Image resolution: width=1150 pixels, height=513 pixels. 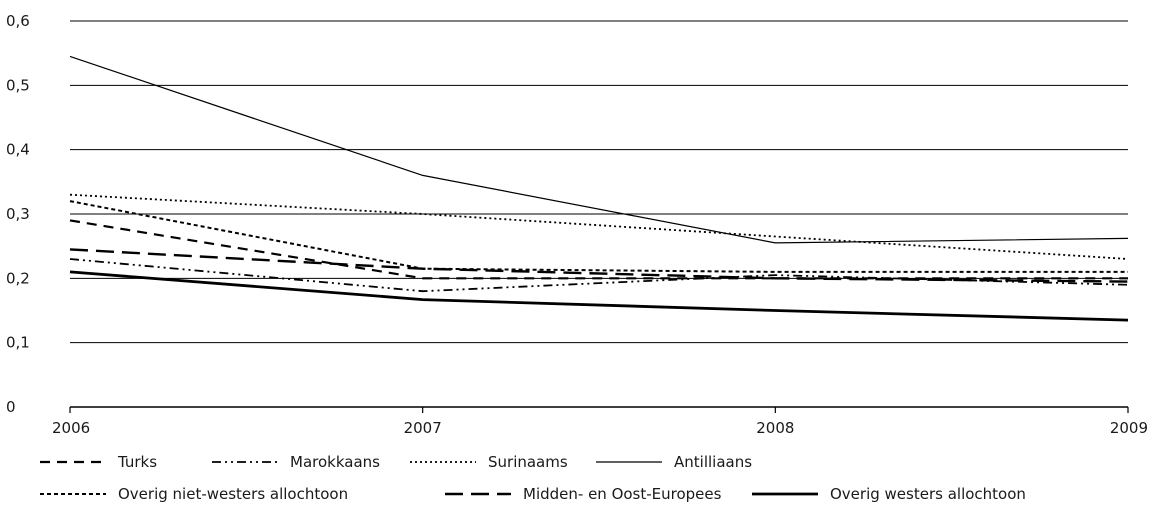 I want to click on x-tick-label: 2006, so click(x=71, y=428).